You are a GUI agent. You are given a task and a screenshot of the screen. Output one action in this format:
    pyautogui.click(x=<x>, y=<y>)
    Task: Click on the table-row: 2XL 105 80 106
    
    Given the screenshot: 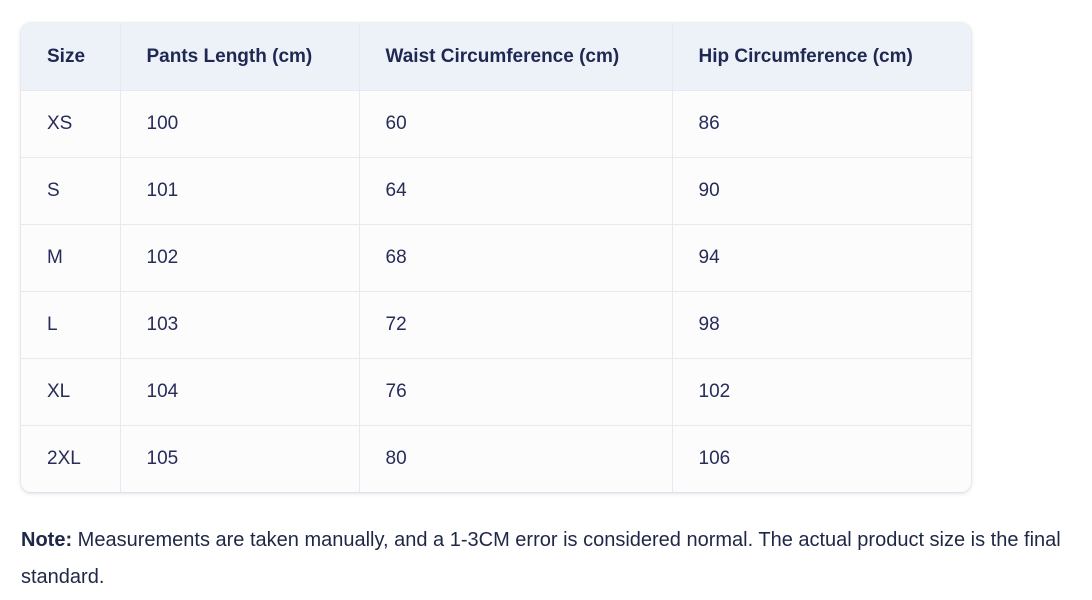 What is the action you would take?
    pyautogui.click(x=496, y=458)
    